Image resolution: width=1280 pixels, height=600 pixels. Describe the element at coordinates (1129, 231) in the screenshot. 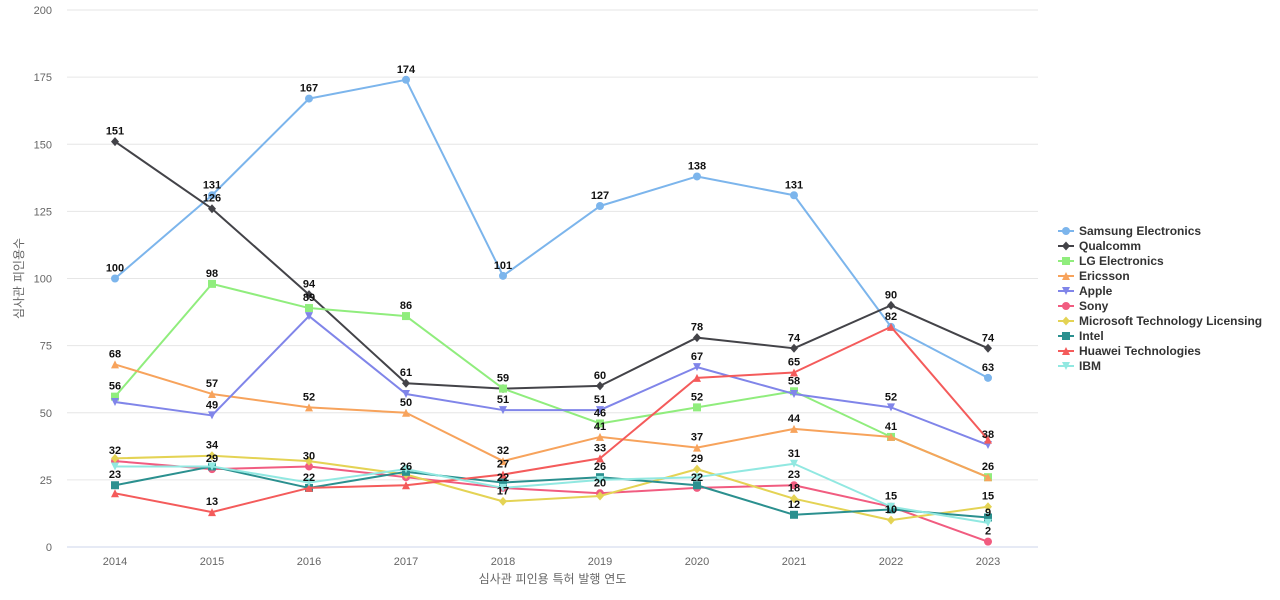

I see `legend-item: Samsung Electronics` at that location.